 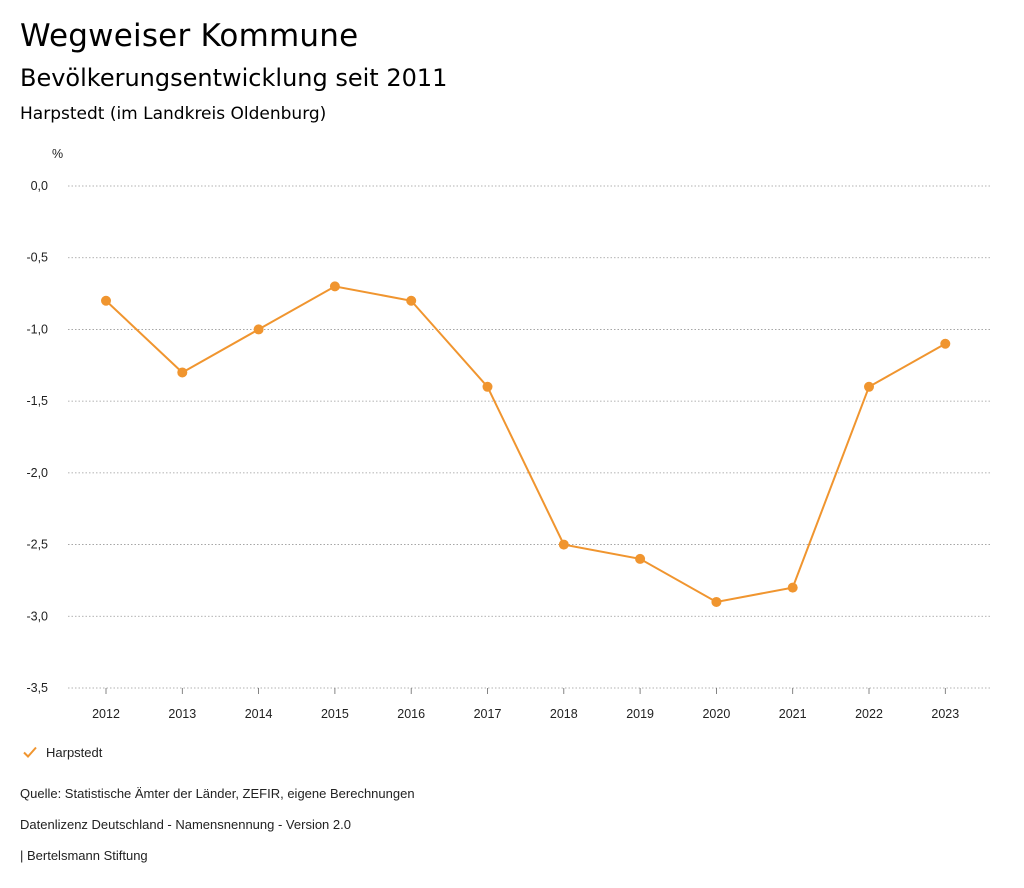 I want to click on x-tick-label: 2013, so click(x=182, y=714).